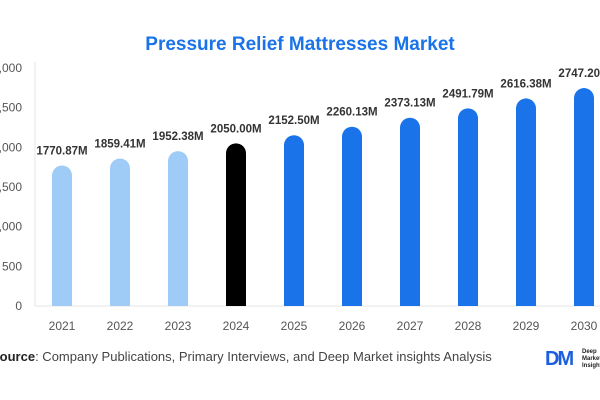  What do you see at coordinates (11, 108) in the screenshot?
I see `y-tick-label: 2,500` at bounding box center [11, 108].